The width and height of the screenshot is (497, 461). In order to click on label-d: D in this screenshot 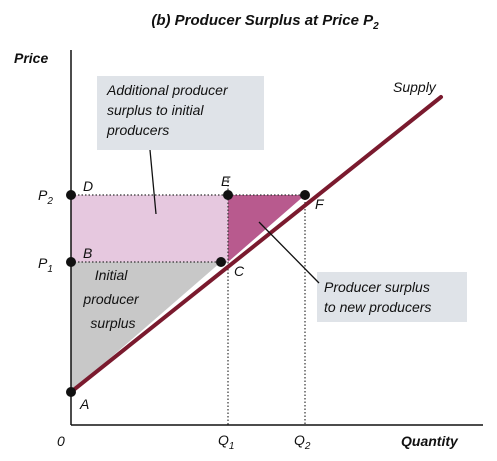, I will do `click(88, 186)`.